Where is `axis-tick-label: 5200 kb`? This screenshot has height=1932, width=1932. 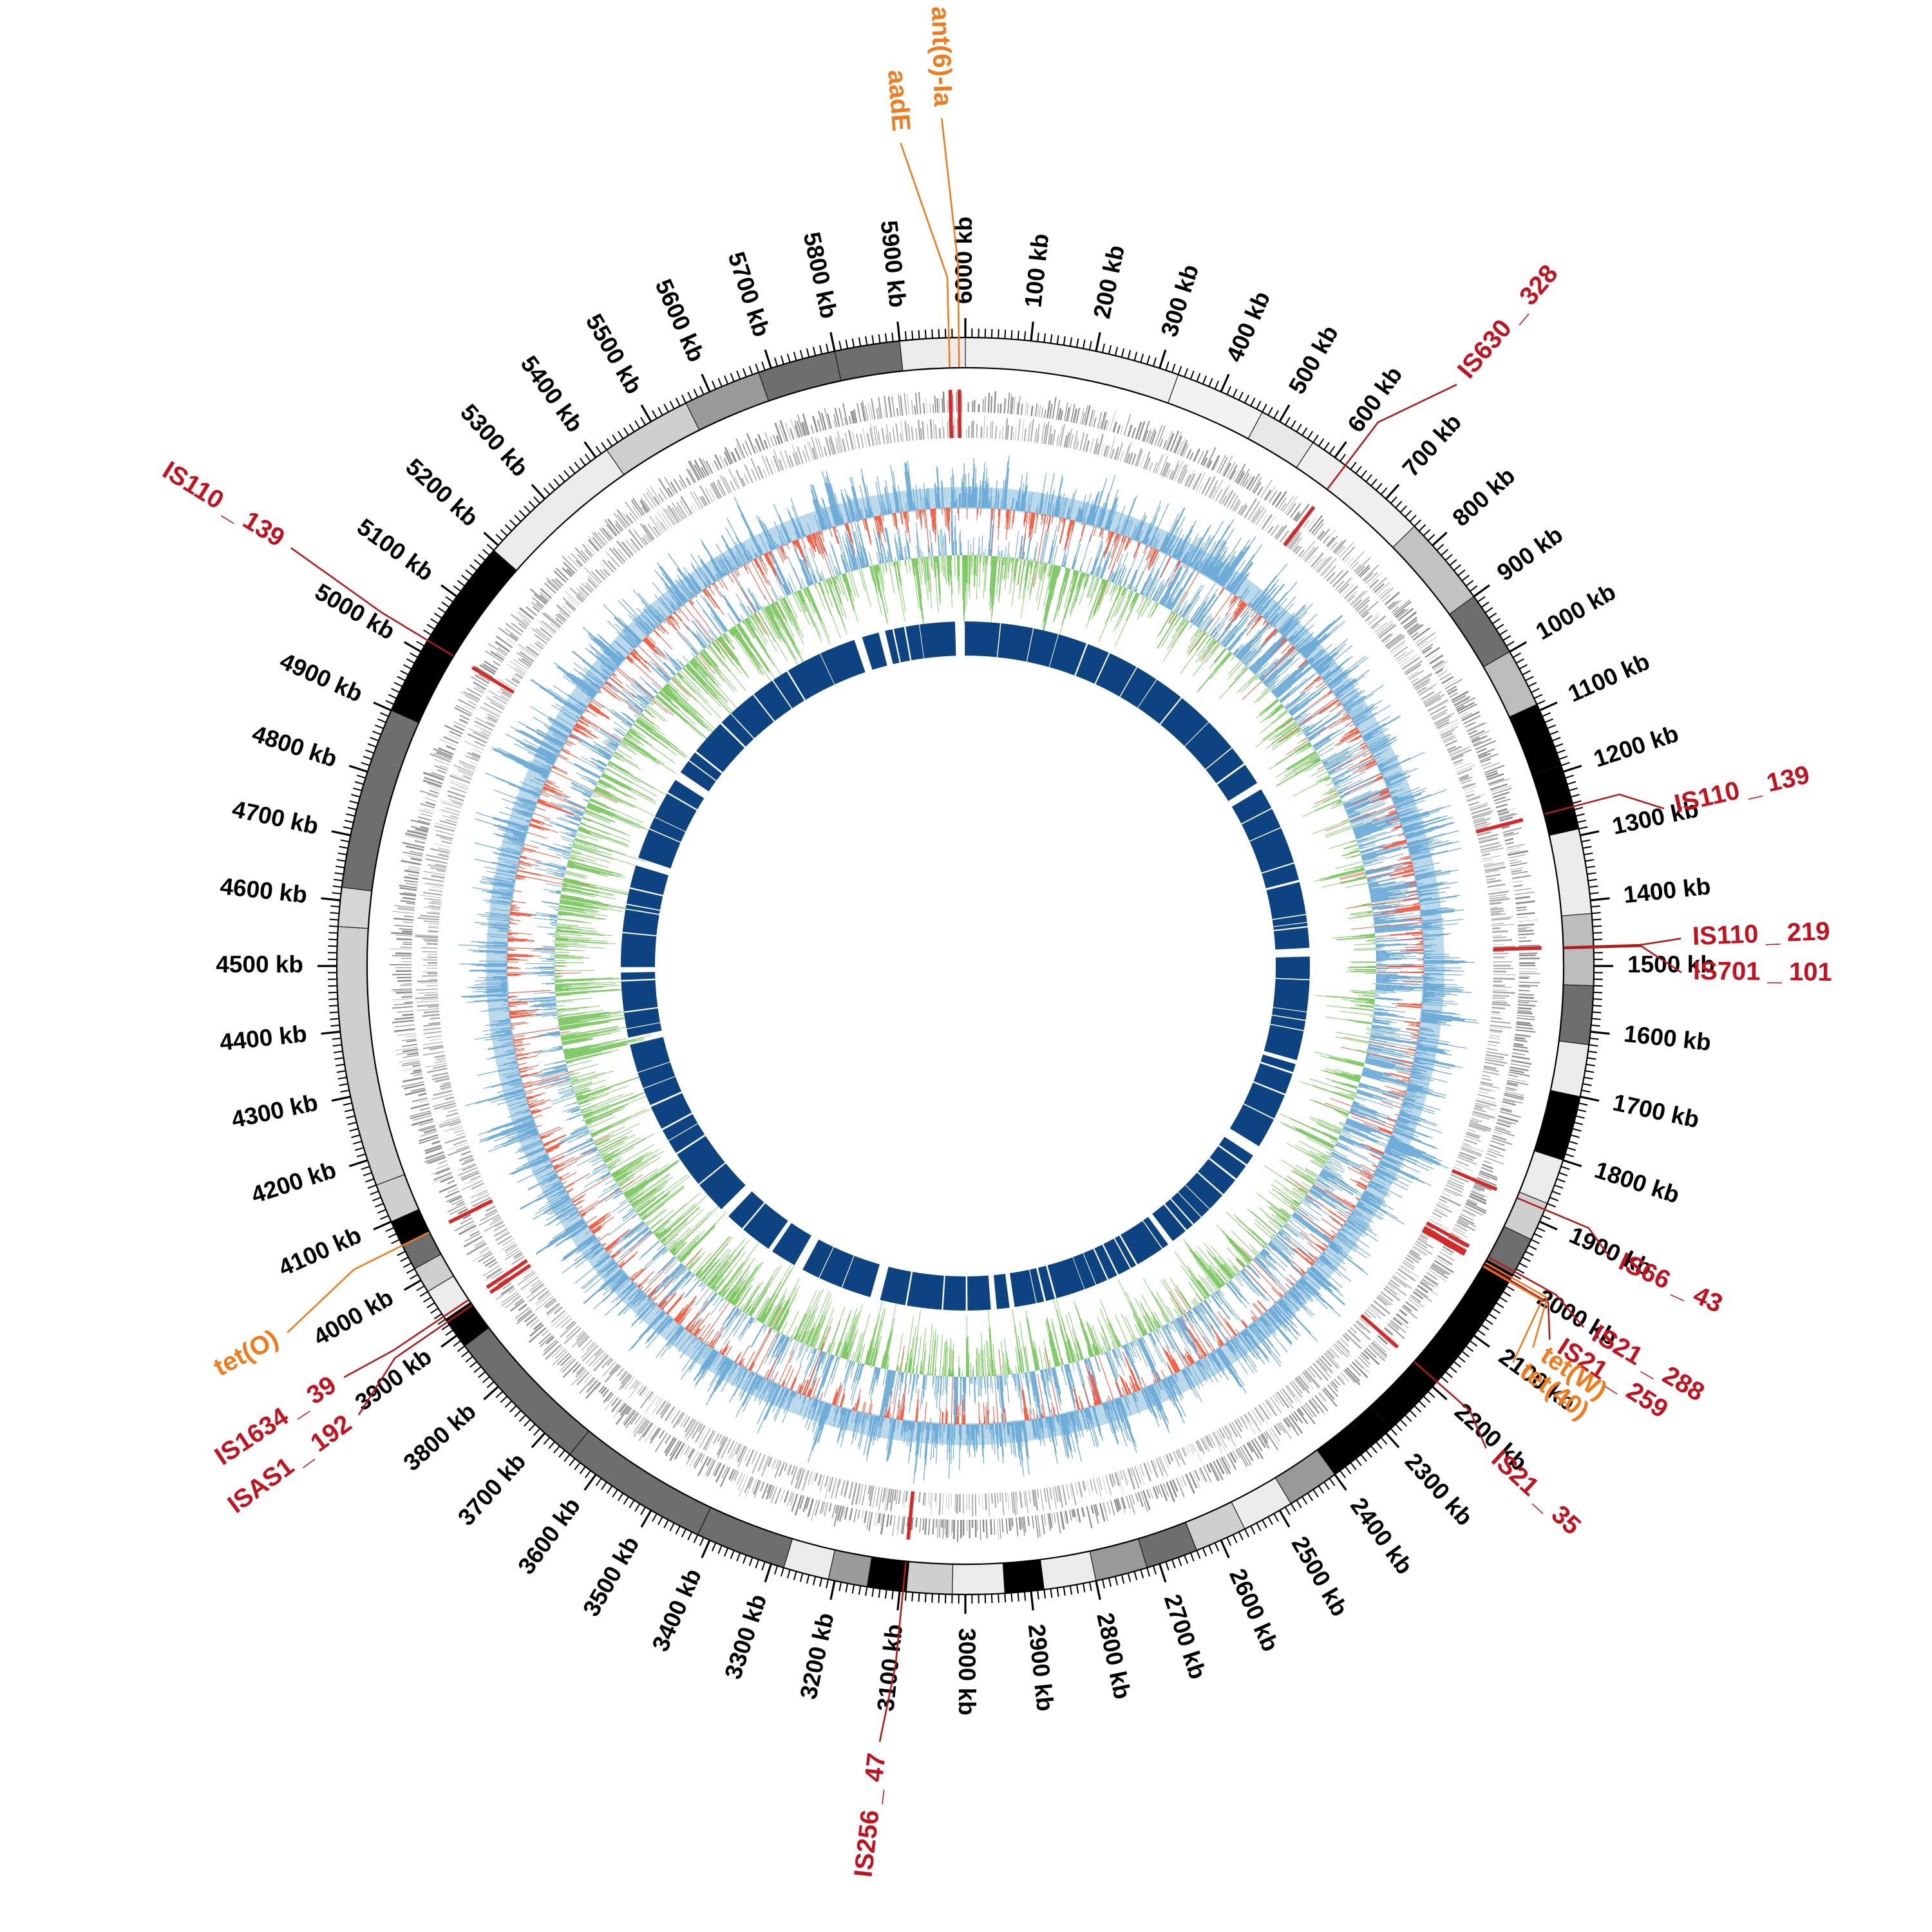
axis-tick-label: 5200 kb is located at coordinates (442, 492).